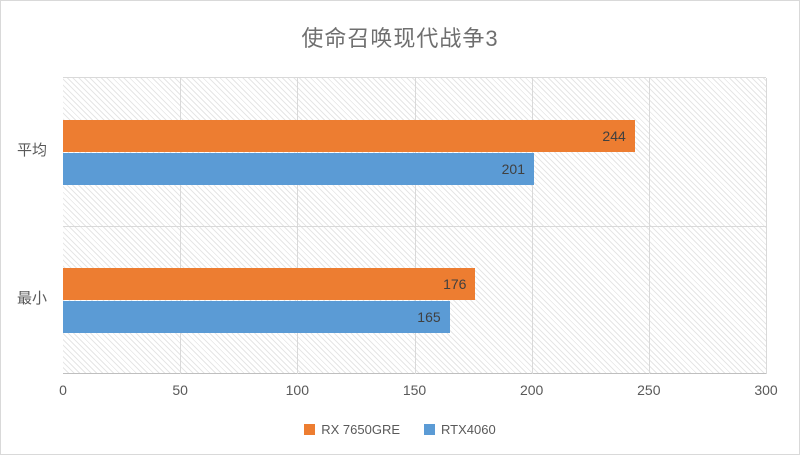 The height and width of the screenshot is (455, 800). Describe the element at coordinates (298, 168) in the screenshot. I see `bar-series1-cat0: 201` at that location.